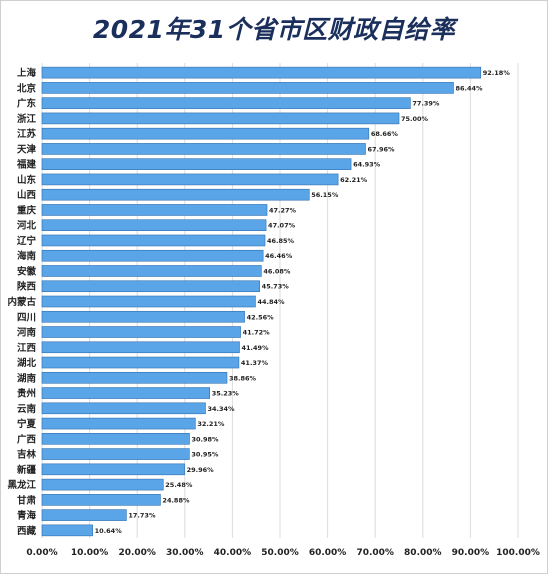  I want to click on value-label: 64.93%, so click(367, 165).